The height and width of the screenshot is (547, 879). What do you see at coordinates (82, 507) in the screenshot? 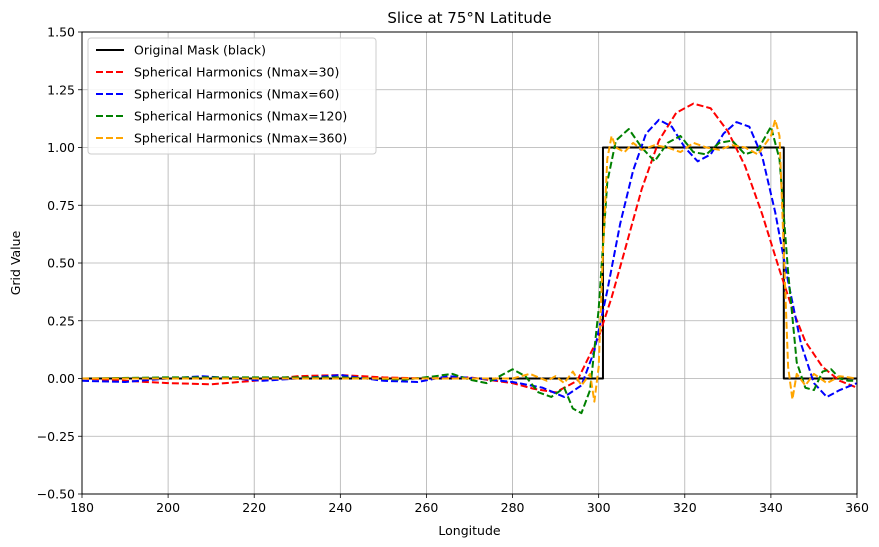
I see `x-tick-label: 180` at bounding box center [82, 507].